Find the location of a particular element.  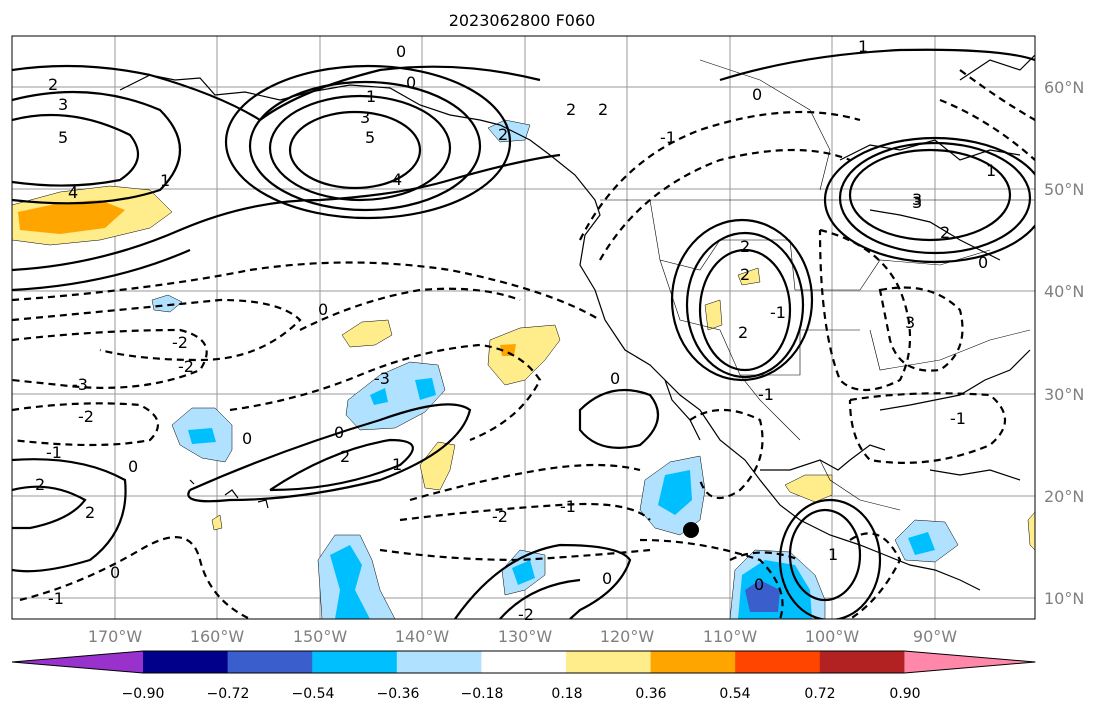

lon-label-120w: 120°W is located at coordinates (627, 636).